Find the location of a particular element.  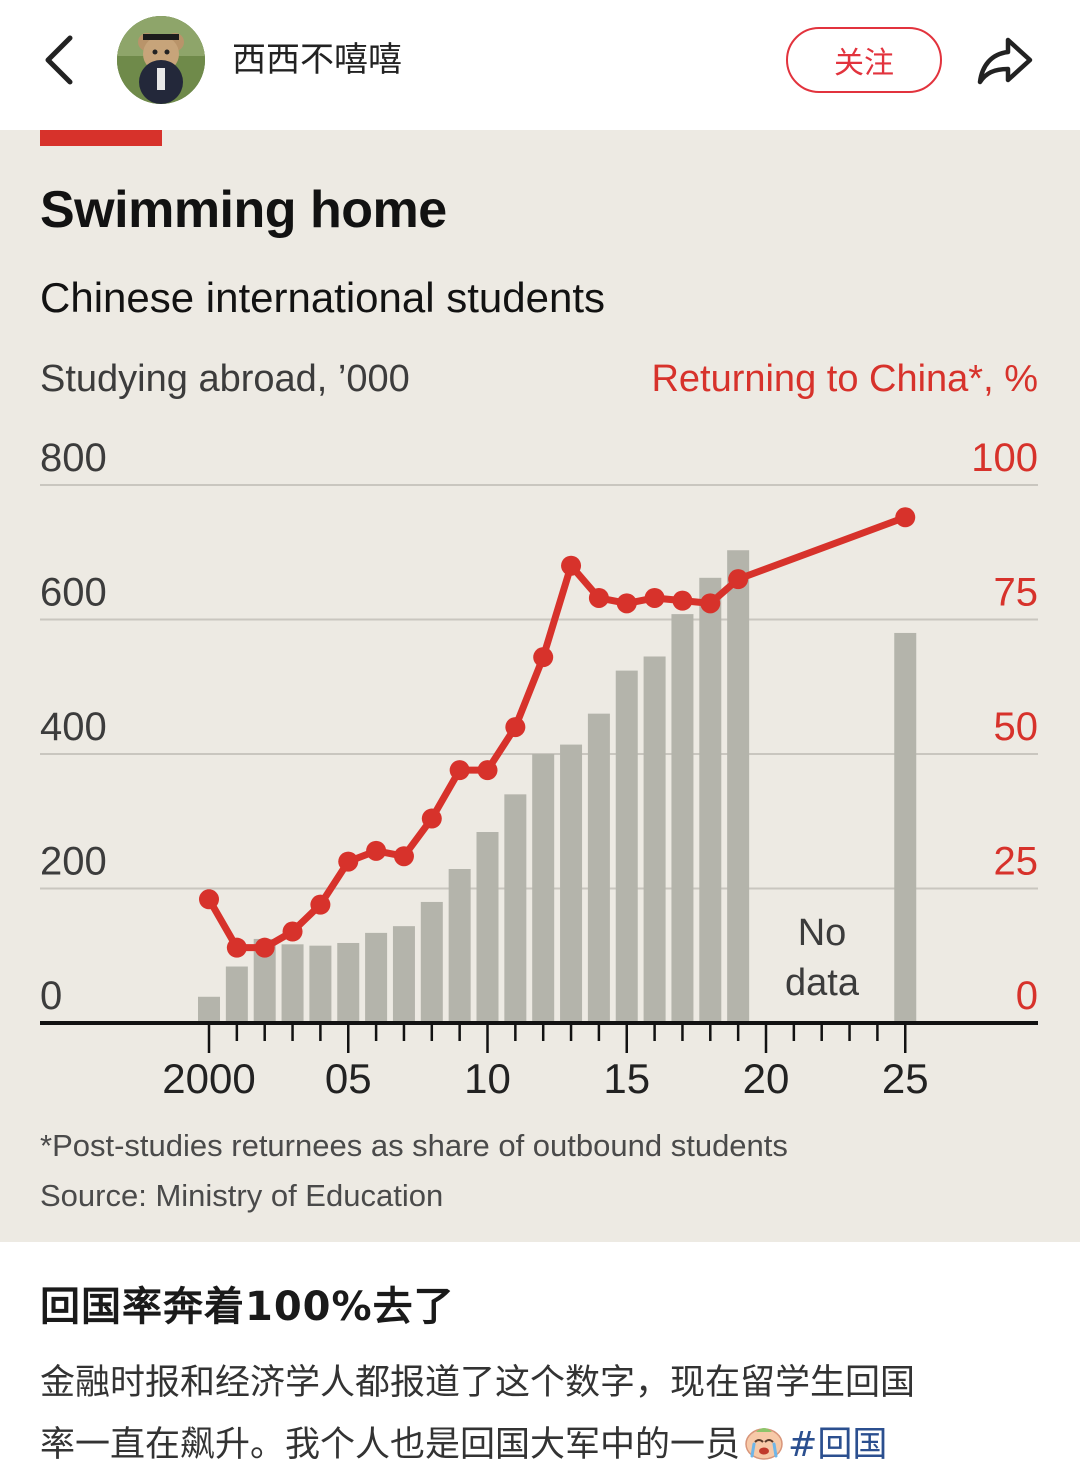

back-button is located at coordinates (62, 60).